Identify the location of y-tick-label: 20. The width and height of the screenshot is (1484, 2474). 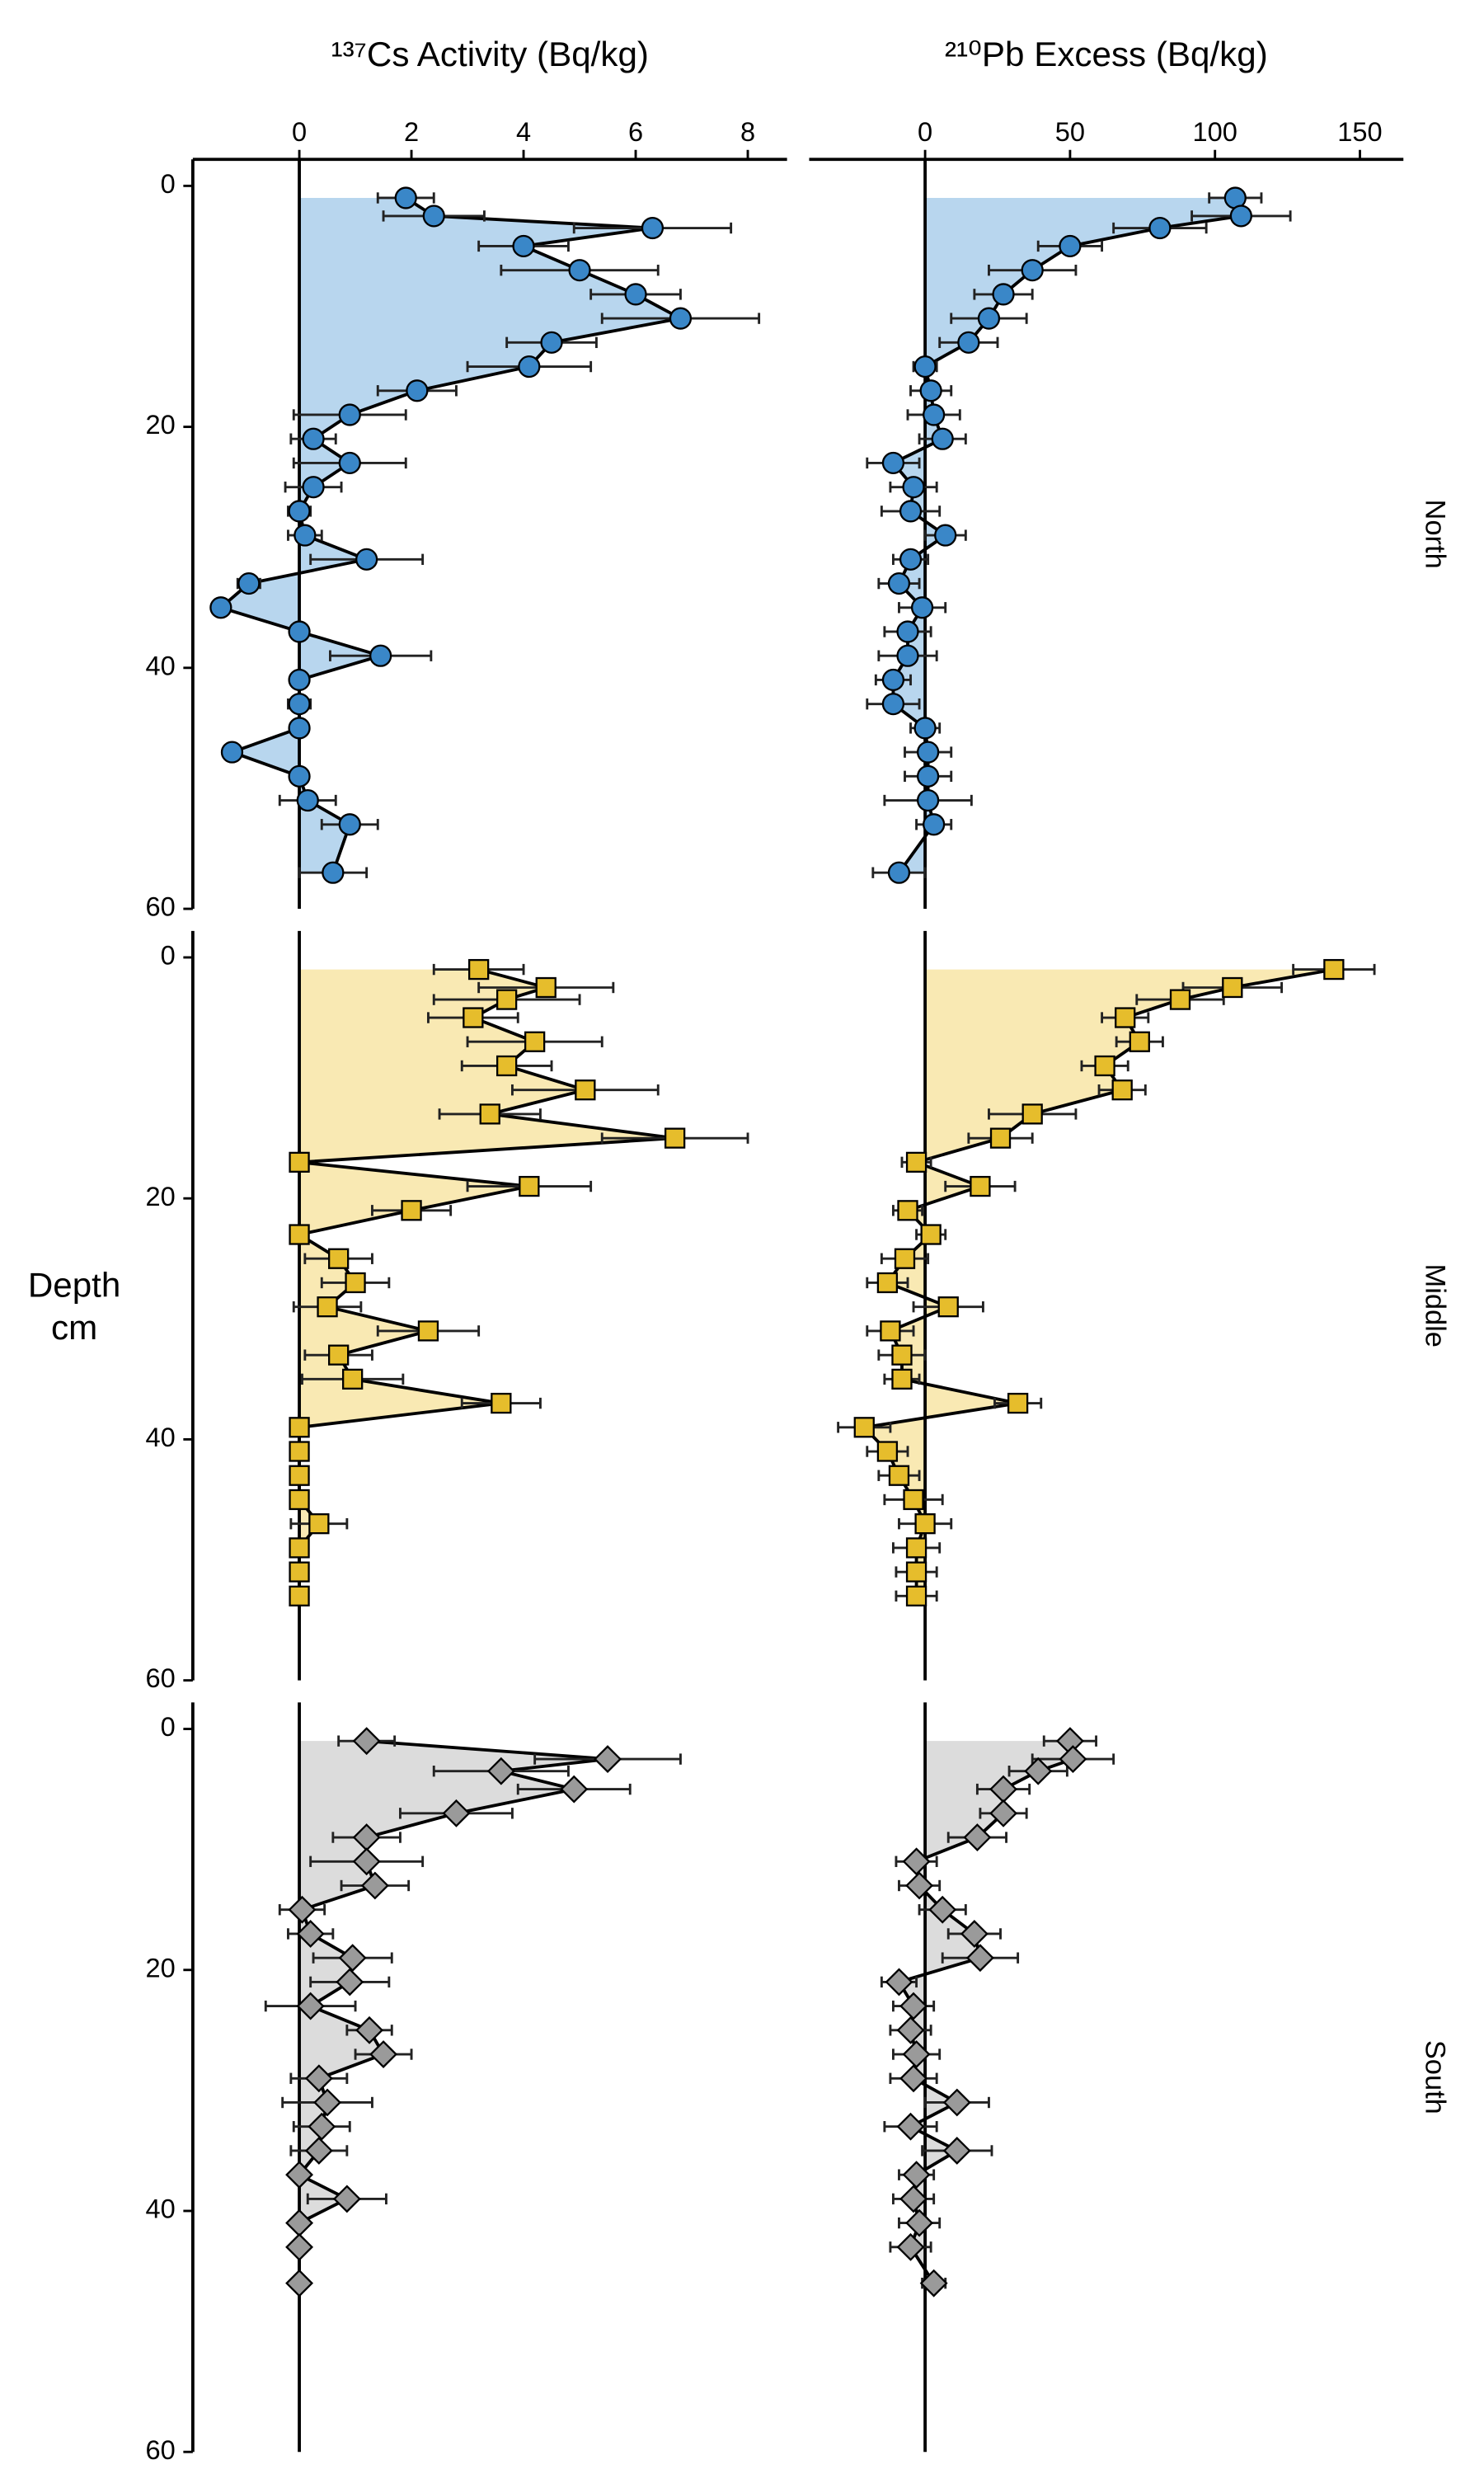
(161, 425).